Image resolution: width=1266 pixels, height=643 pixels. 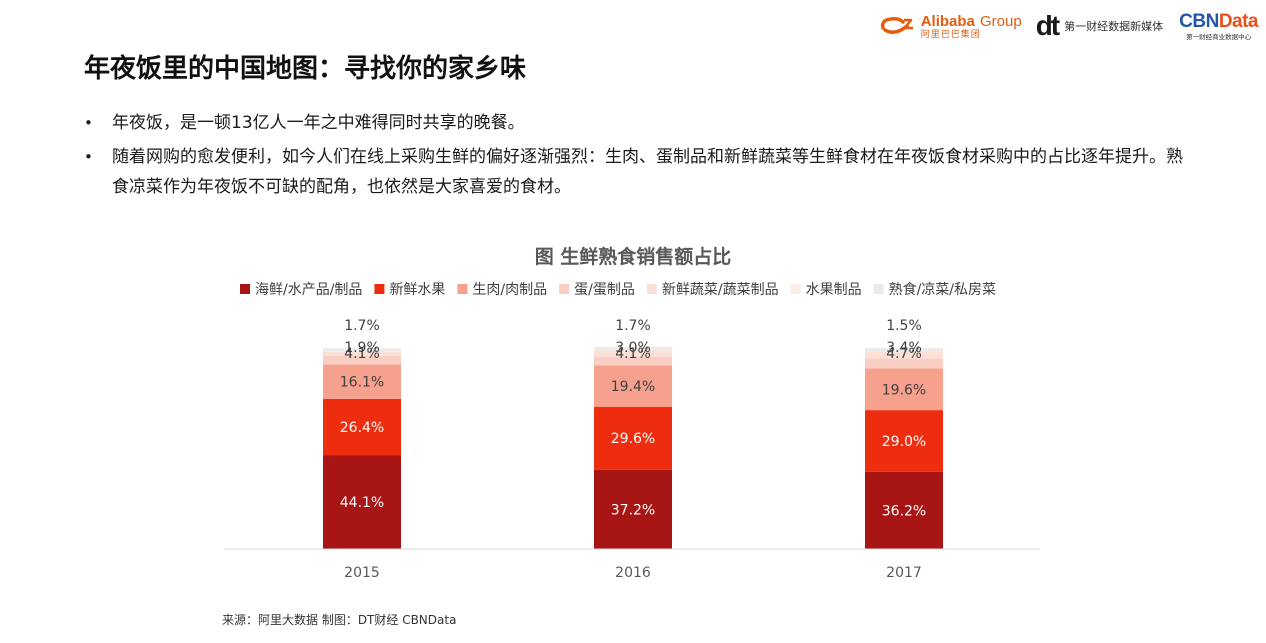 I want to click on data-label: 29.6%, so click(x=633, y=439).